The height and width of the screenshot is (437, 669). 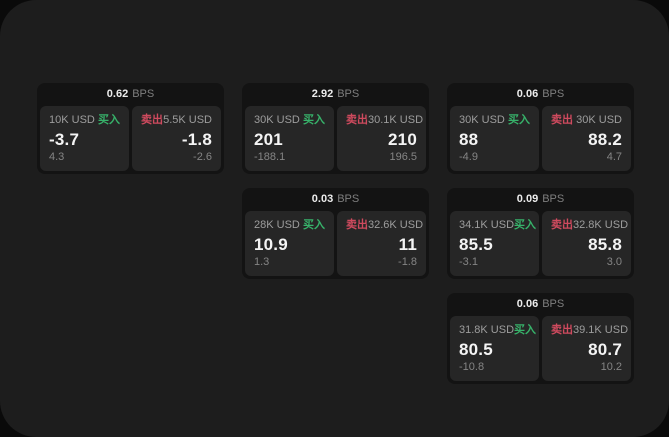 I want to click on buy-top-row: 10K USD 买入, so click(x=84, y=120).